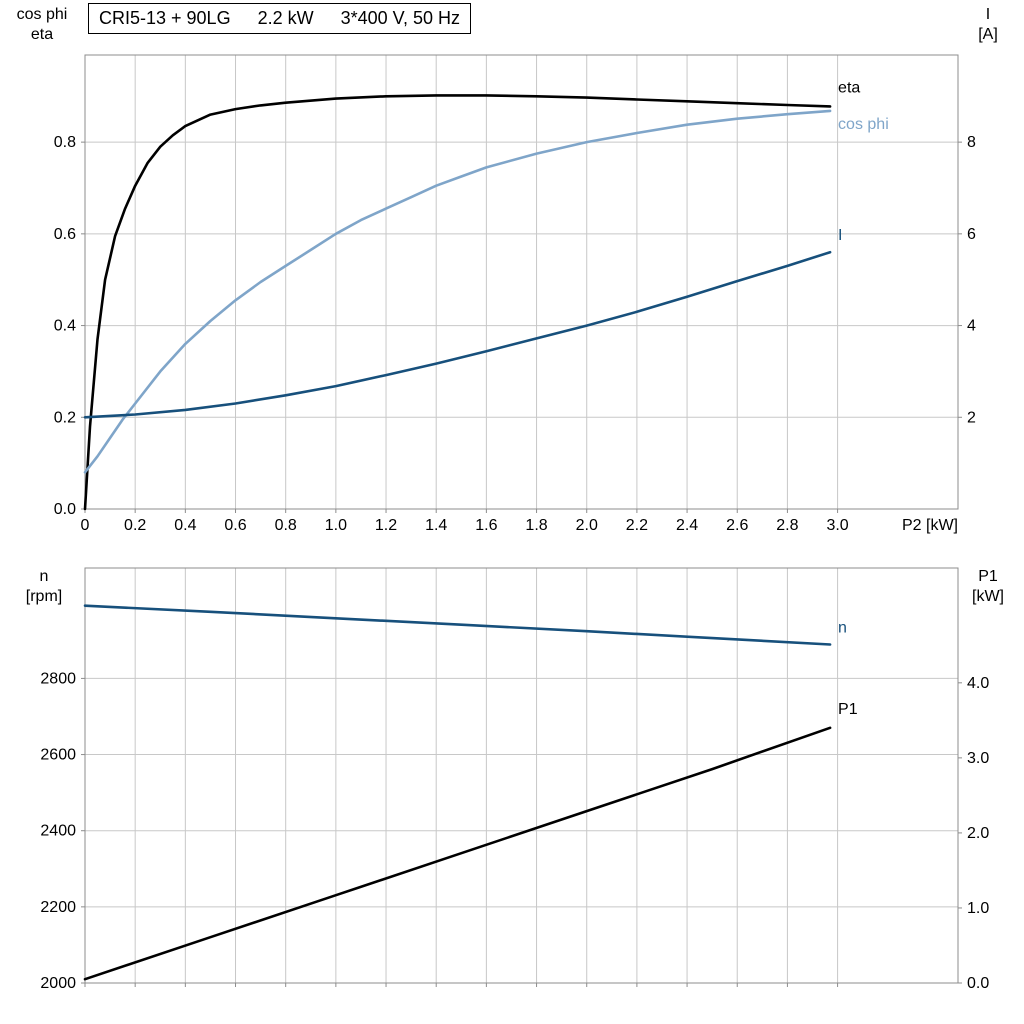 This screenshot has width=1024, height=1024. Describe the element at coordinates (58, 678) in the screenshot. I see `y-tick-label-left: 2800` at that location.